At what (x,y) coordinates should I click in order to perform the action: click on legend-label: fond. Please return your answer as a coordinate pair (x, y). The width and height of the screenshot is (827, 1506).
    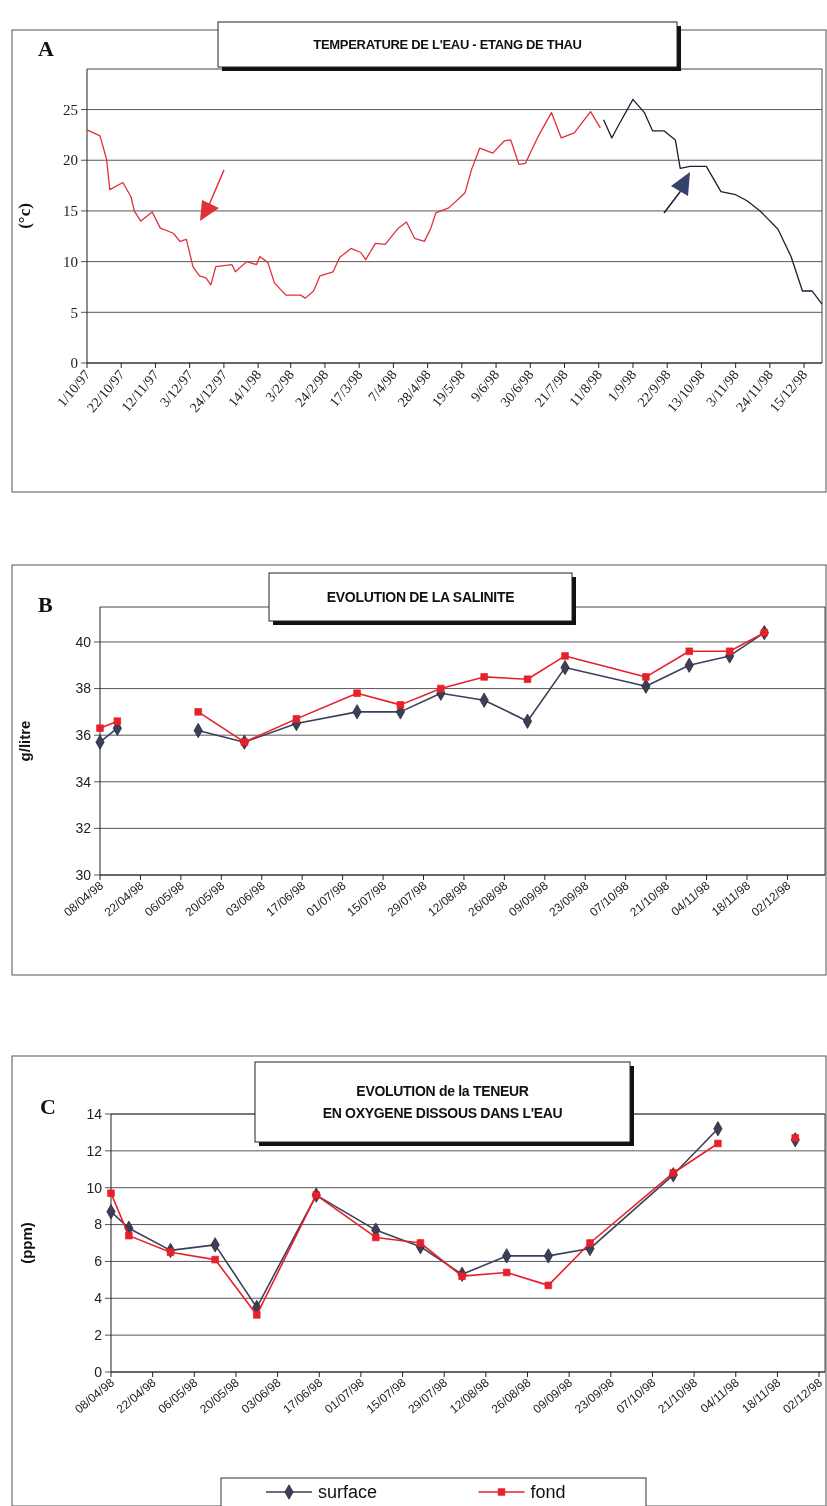
    Looking at the image, I should click on (548, 1492).